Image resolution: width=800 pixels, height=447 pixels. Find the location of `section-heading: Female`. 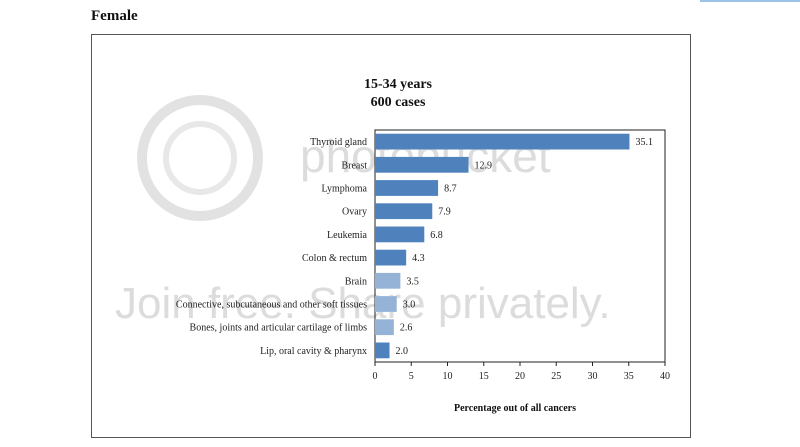

section-heading: Female is located at coordinates (114, 16).